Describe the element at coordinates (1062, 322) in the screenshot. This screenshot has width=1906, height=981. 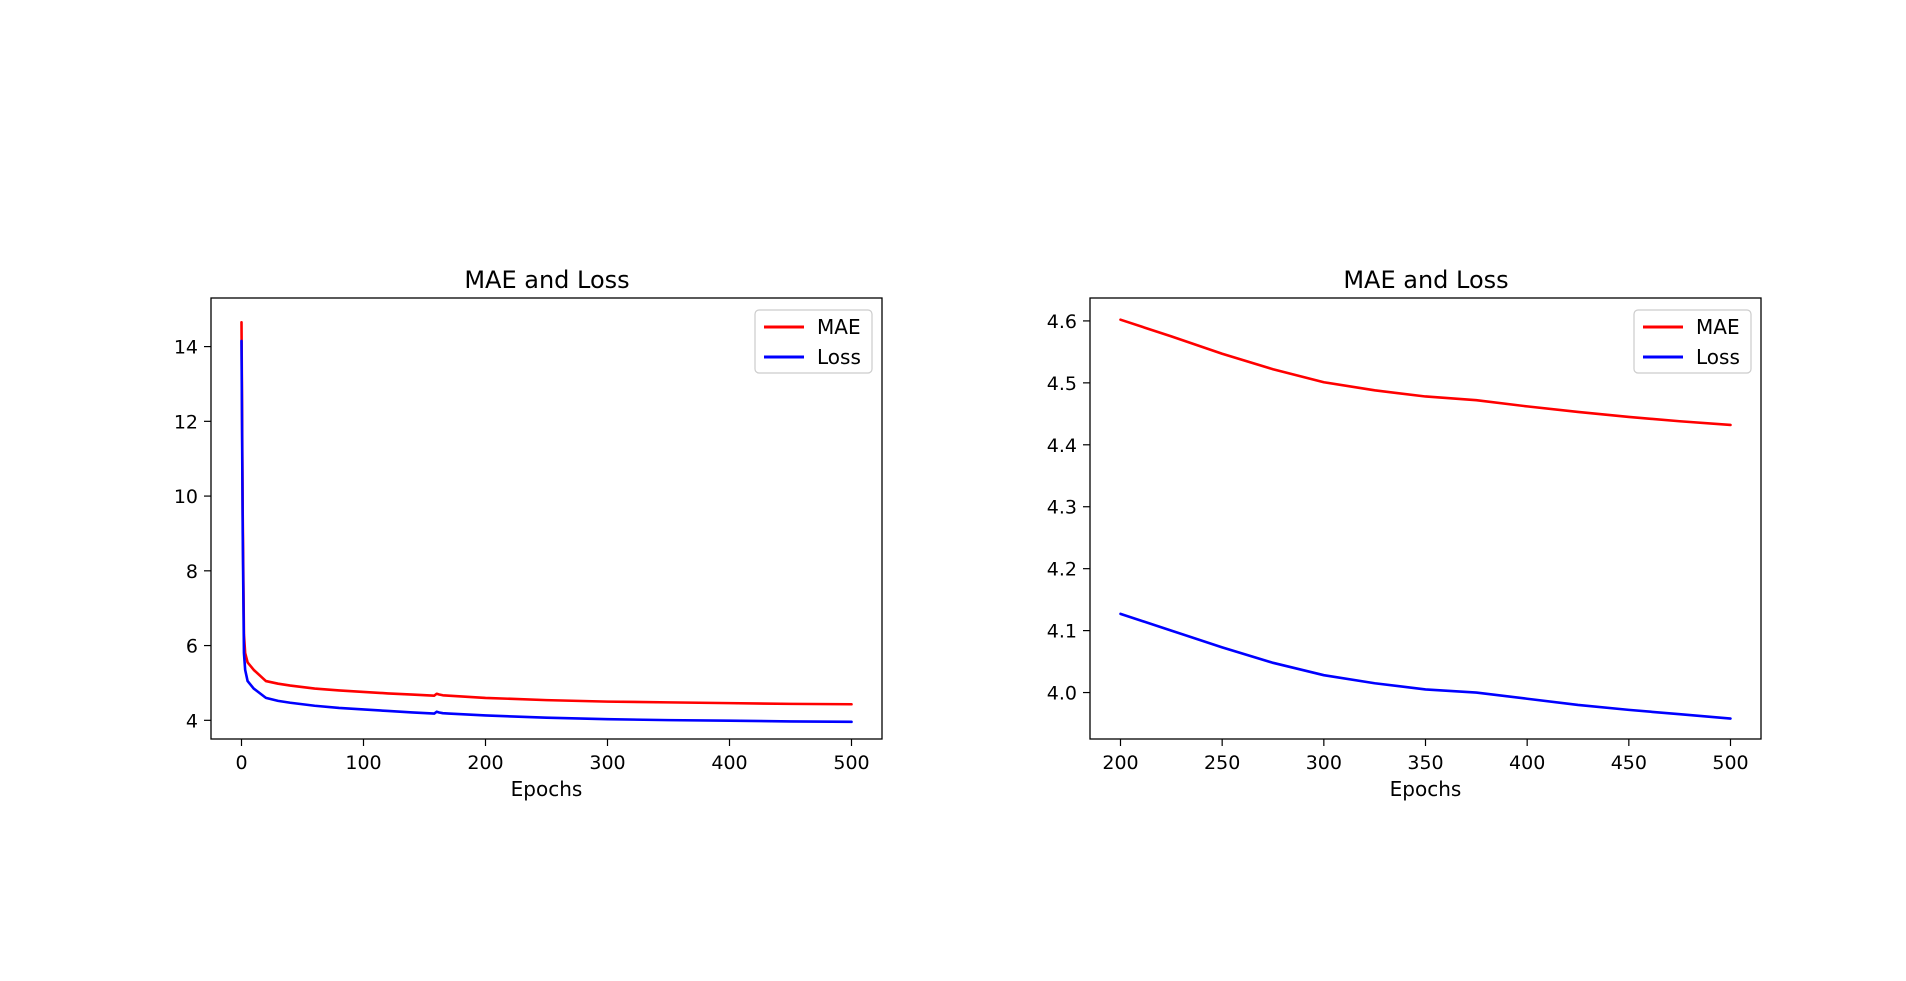
I see `y-tick-label: 4.6` at that location.